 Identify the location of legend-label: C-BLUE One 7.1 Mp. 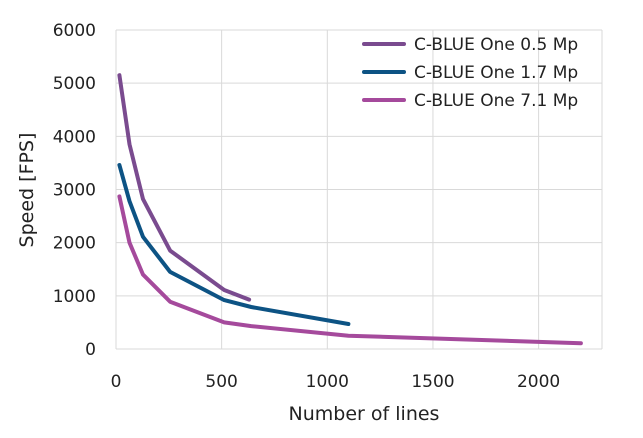
(496, 101).